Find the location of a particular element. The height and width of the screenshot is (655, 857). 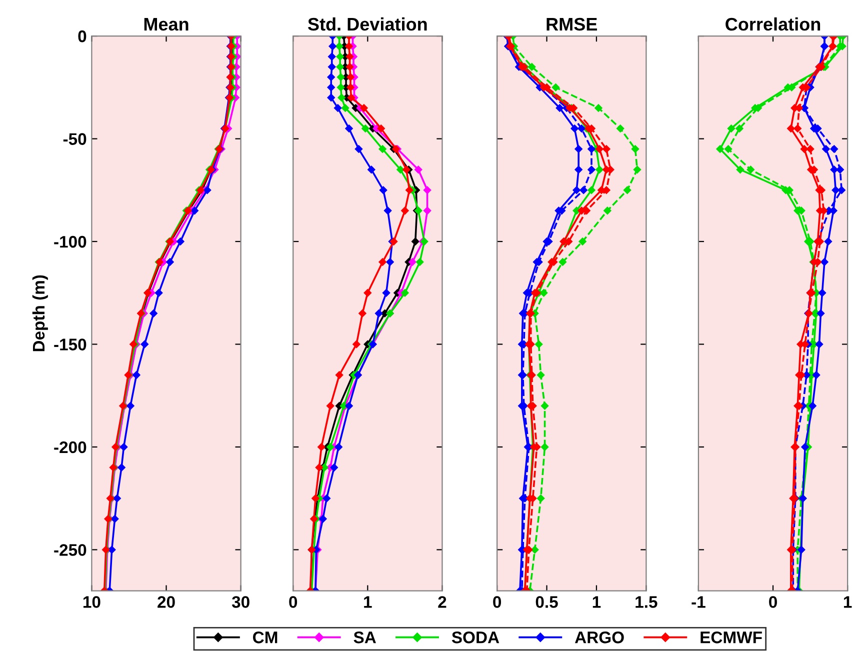

y-tick-label: -150 is located at coordinates (70, 344).